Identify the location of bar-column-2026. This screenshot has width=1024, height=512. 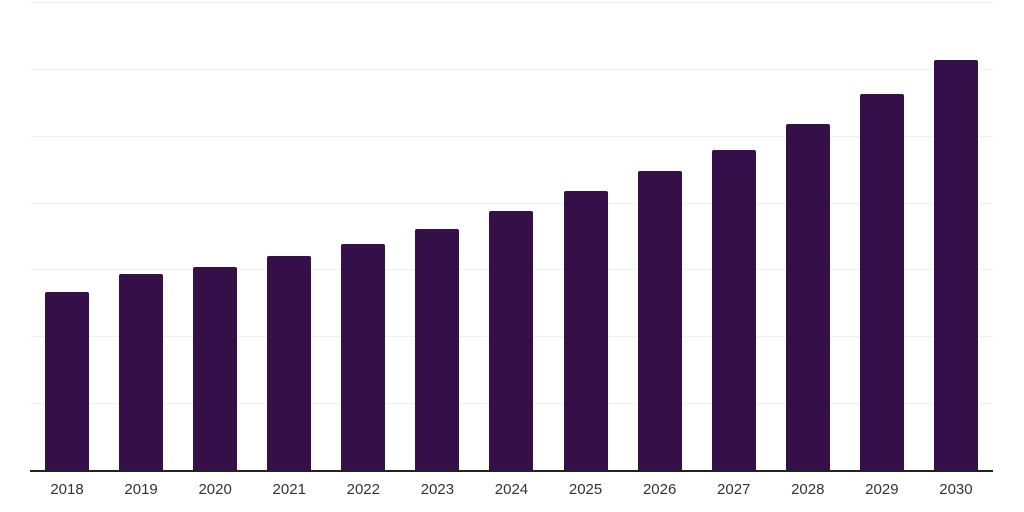
(659, 236).